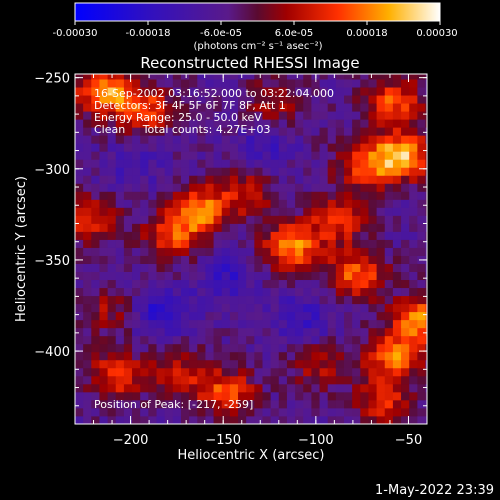  I want to click on colorbar-tick-label: -6.0e-05, so click(221, 33).